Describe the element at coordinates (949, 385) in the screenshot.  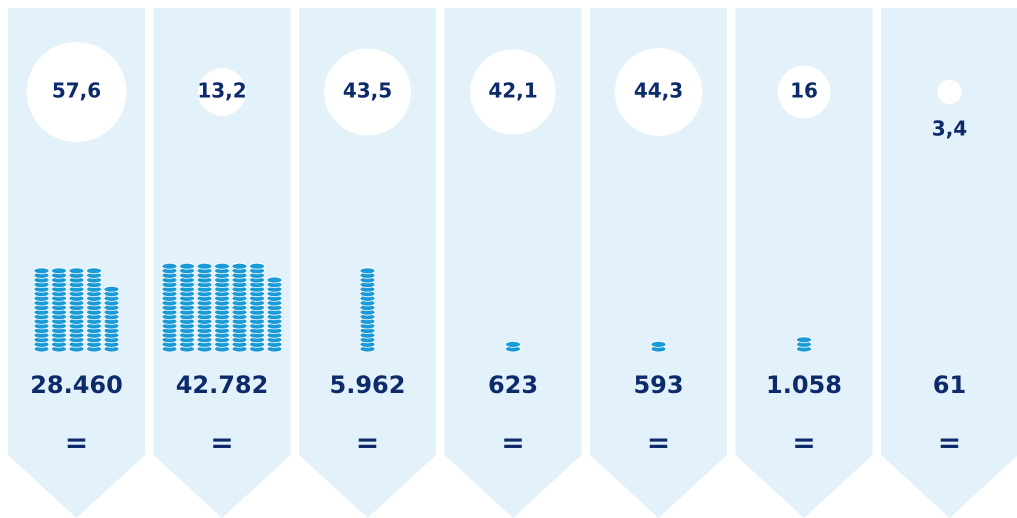
I see `amount-label: 61` at that location.